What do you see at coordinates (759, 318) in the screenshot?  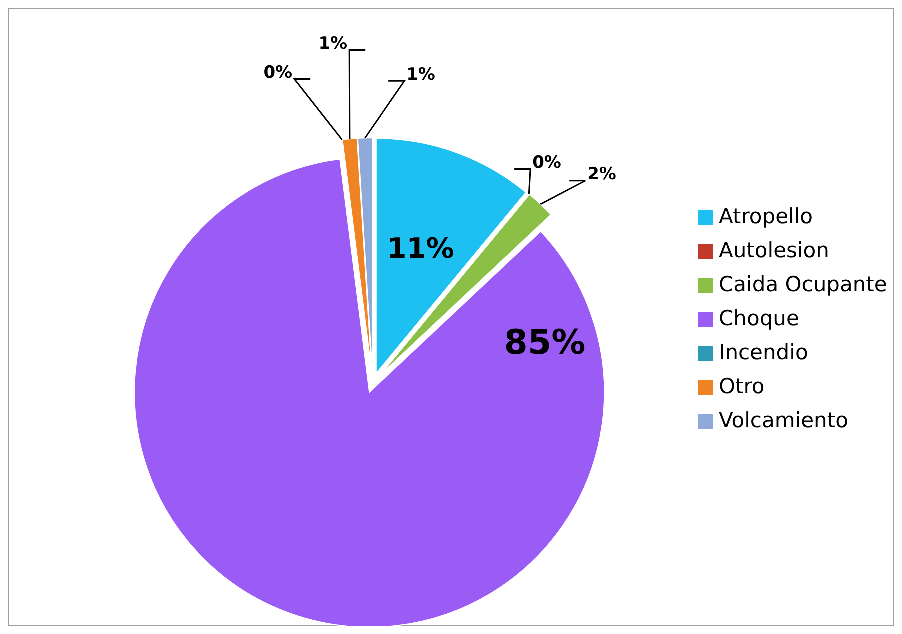 I see `legend-label: Choque` at bounding box center [759, 318].